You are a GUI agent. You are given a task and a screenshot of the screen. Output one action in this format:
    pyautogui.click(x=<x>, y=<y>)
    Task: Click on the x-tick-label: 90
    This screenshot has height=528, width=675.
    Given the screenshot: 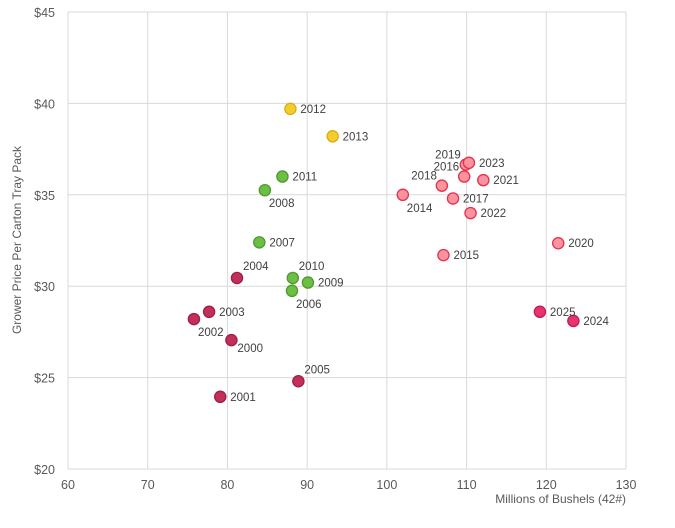 What is the action you would take?
    pyautogui.click(x=307, y=485)
    